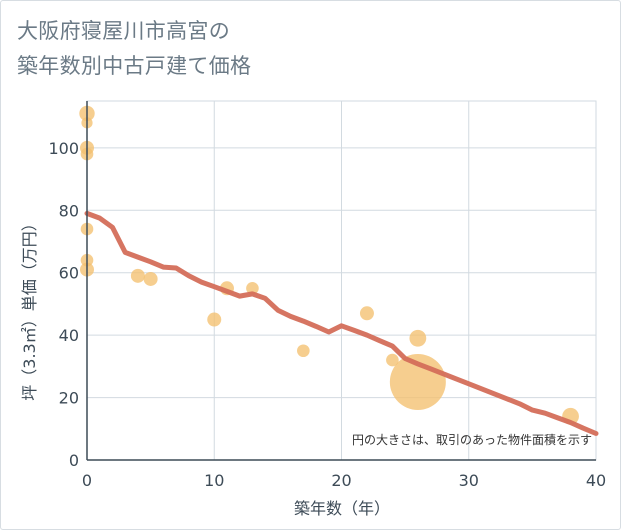 The width and height of the screenshot is (621, 530). What do you see at coordinates (469, 480) in the screenshot?
I see `x-tick-label-30: 30` at bounding box center [469, 480].